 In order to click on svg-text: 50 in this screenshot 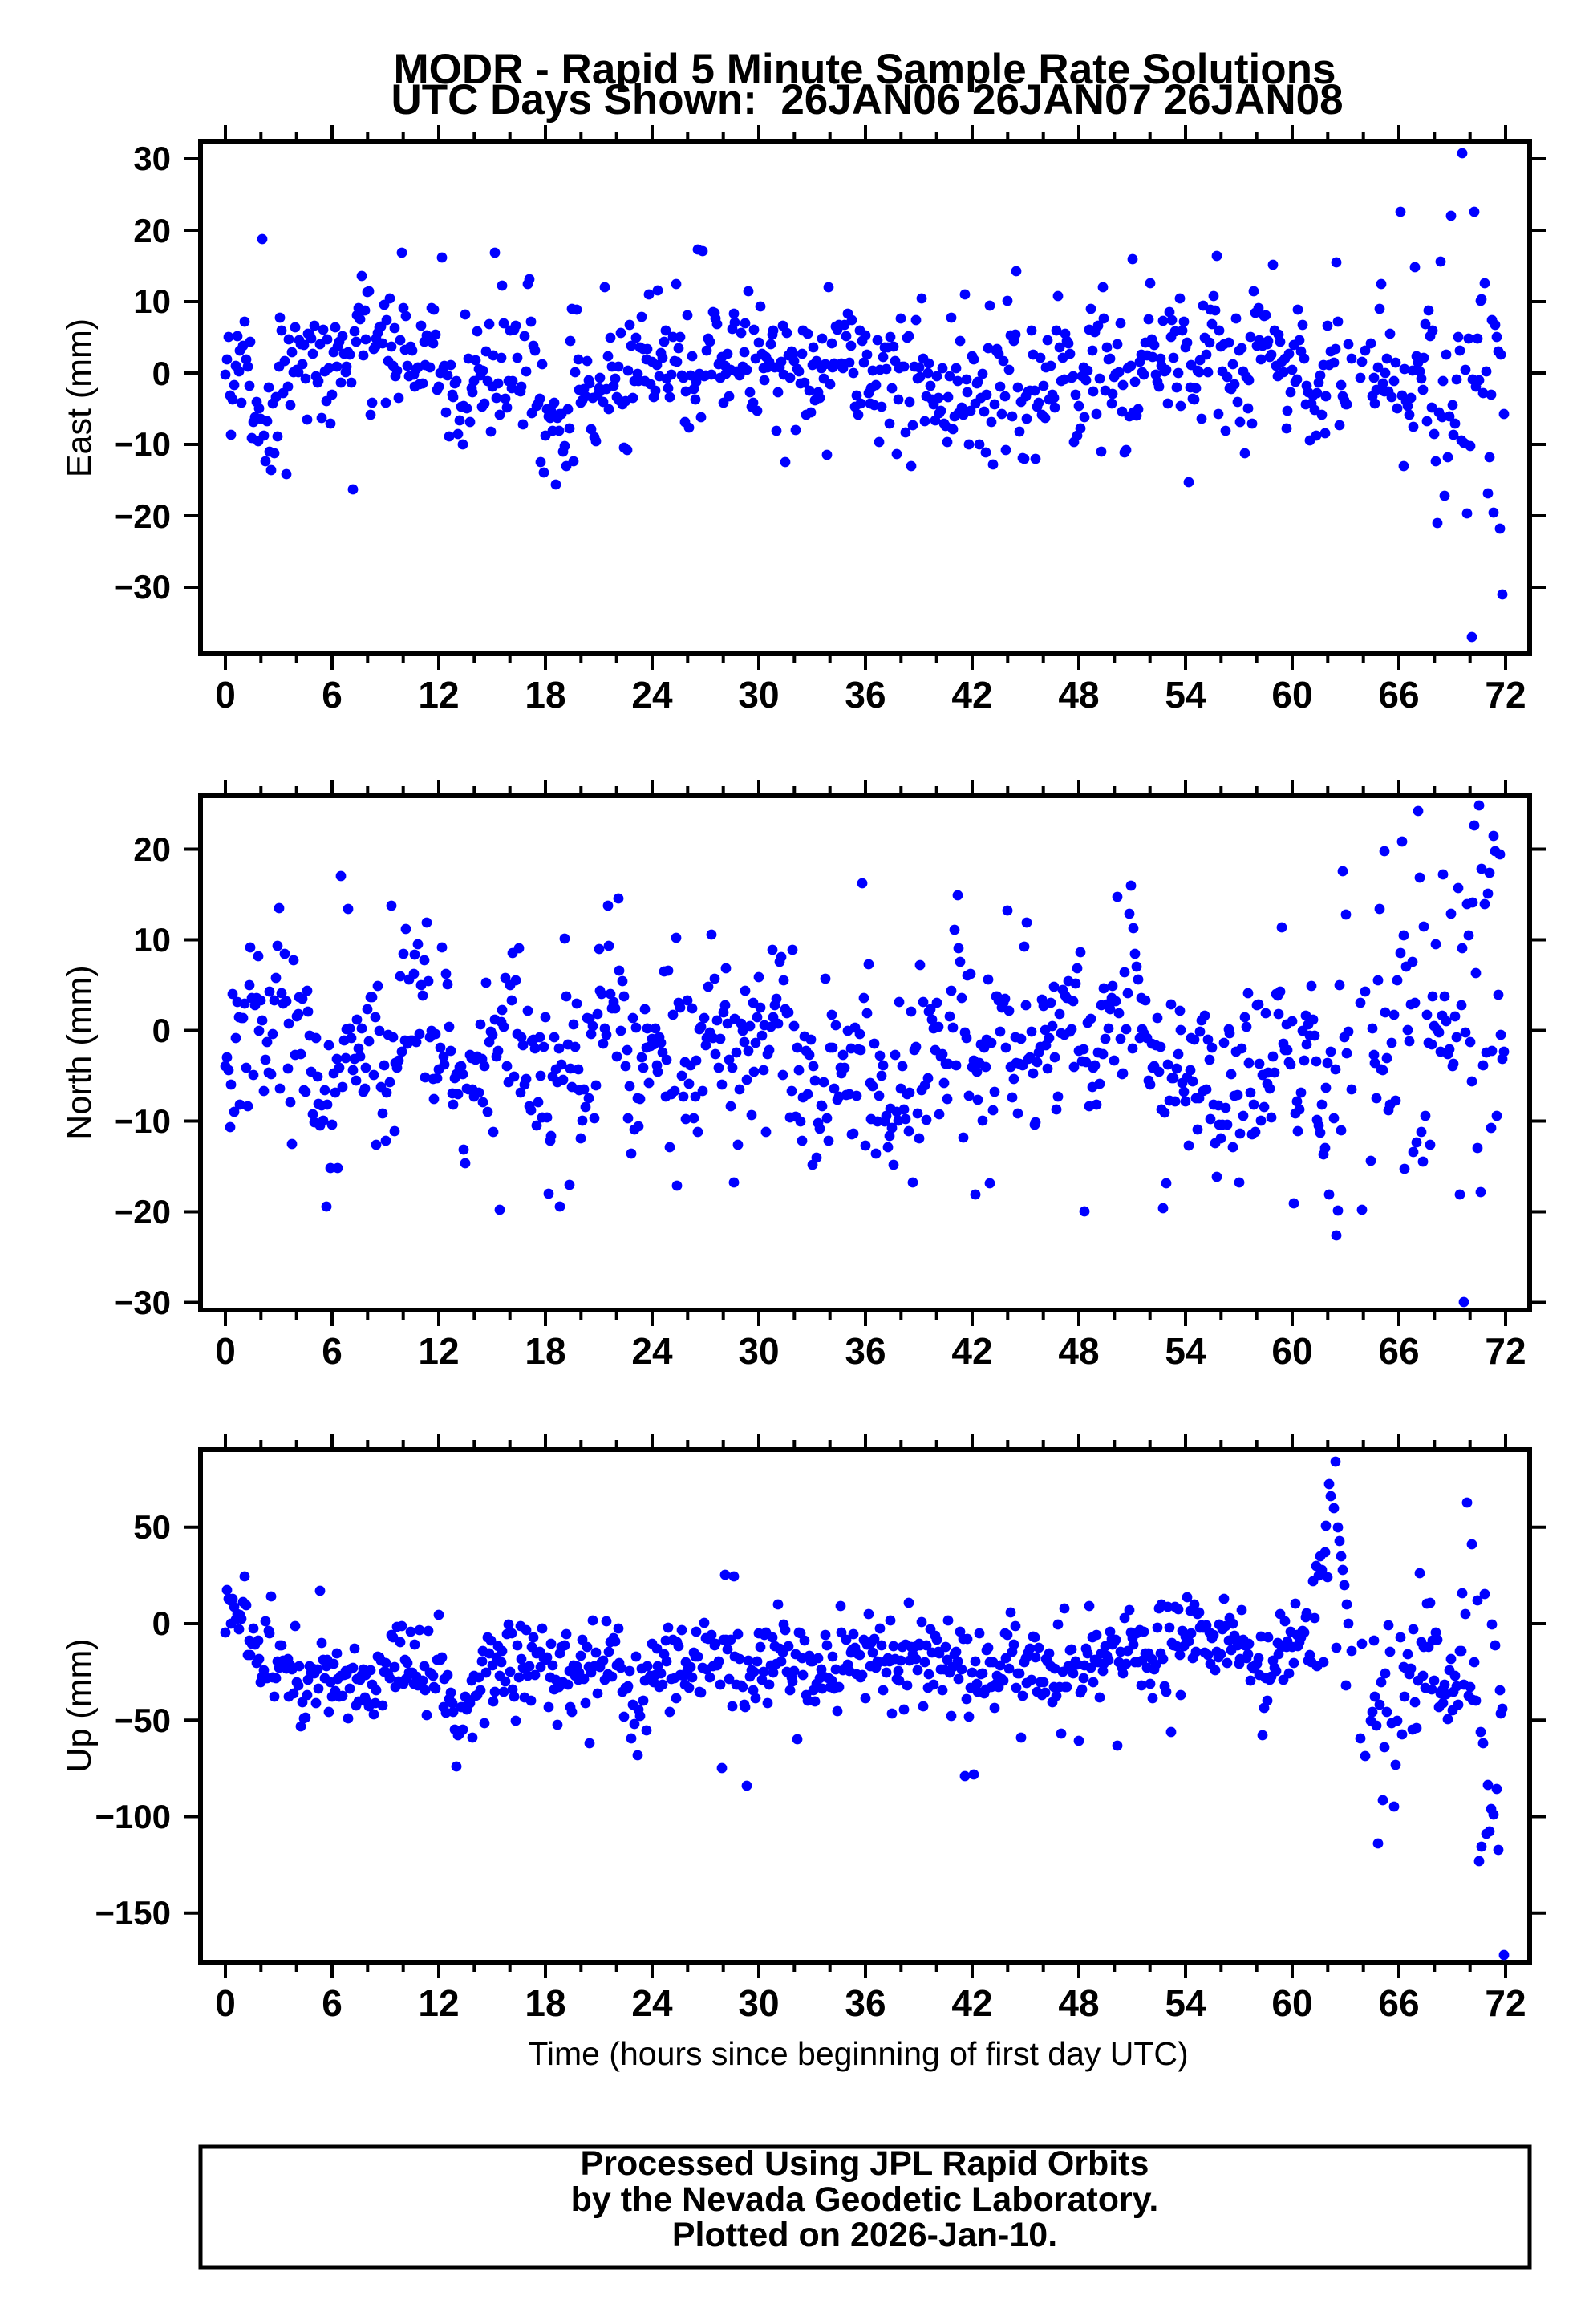, I will do `click(152, 1527)`.